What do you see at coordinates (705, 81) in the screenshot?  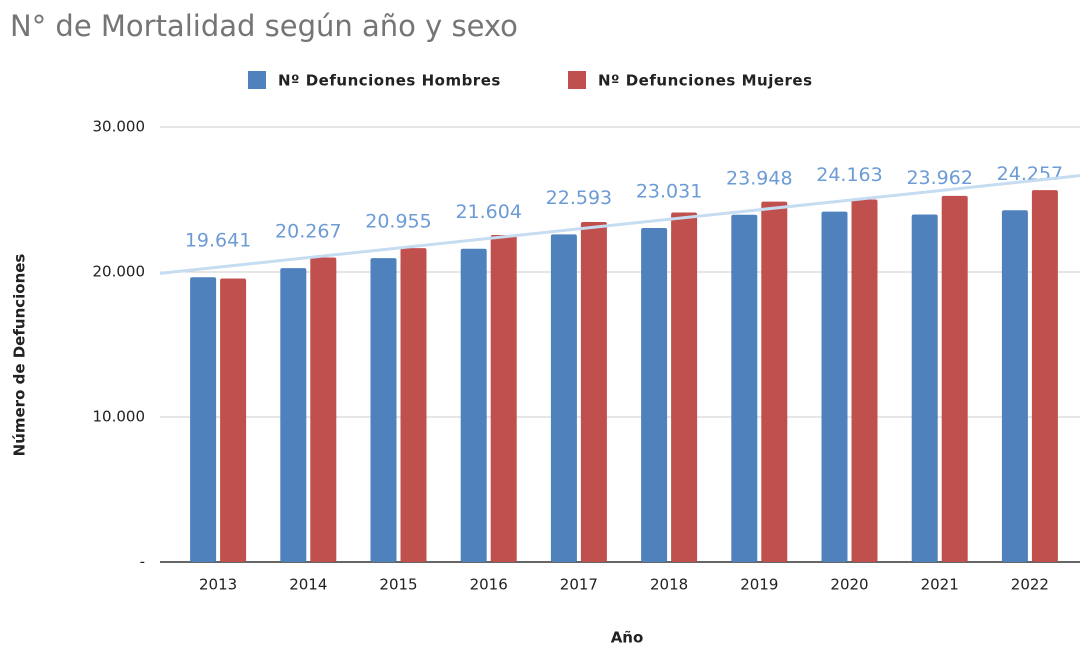 I see `legend-label: Nº Defunciones Mujeres` at bounding box center [705, 81].